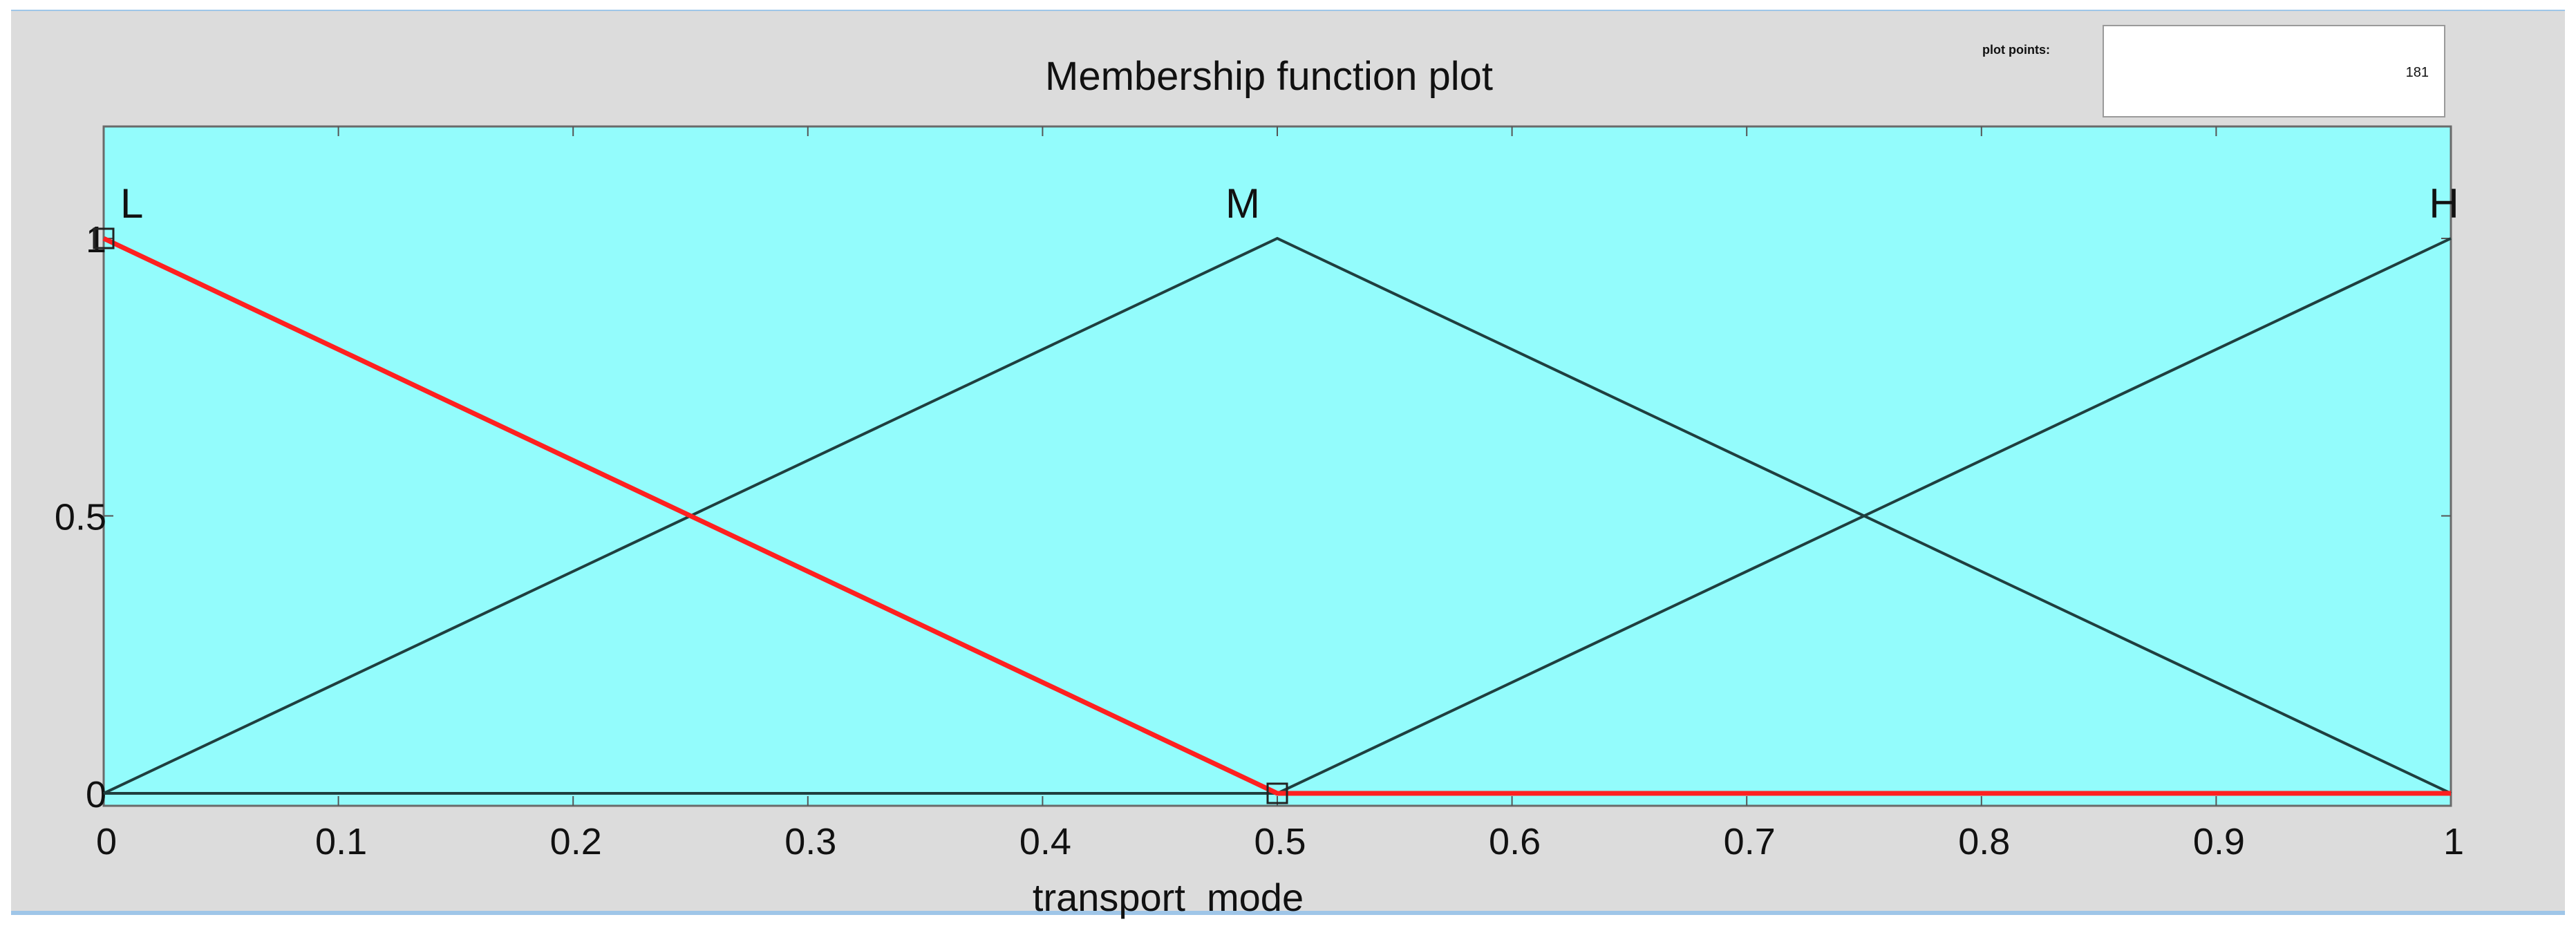  I want to click on x-axis-label: transport mode, so click(1168, 898).